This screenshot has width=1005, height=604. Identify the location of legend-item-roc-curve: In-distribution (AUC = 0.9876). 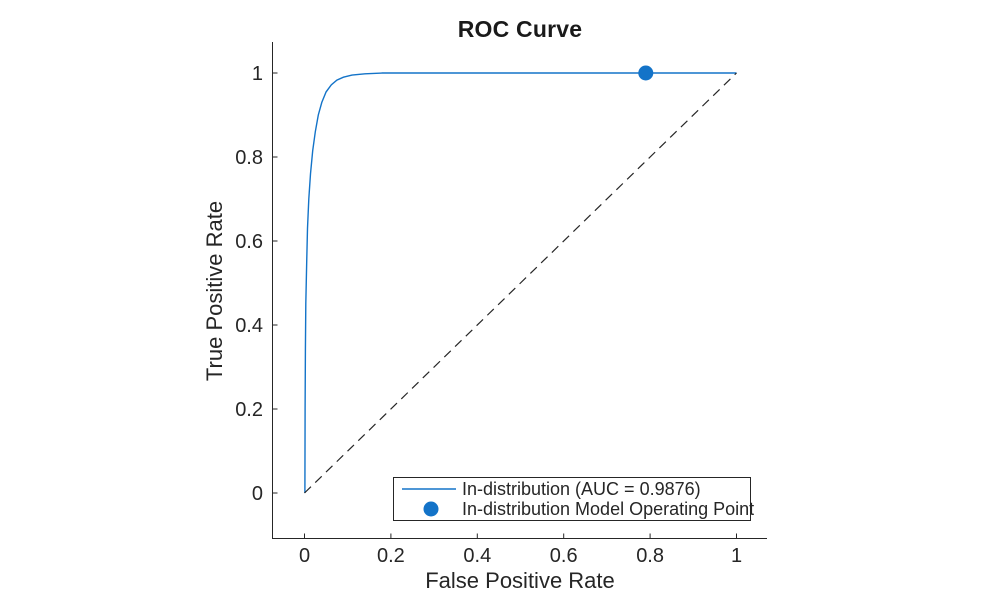
(572, 489).